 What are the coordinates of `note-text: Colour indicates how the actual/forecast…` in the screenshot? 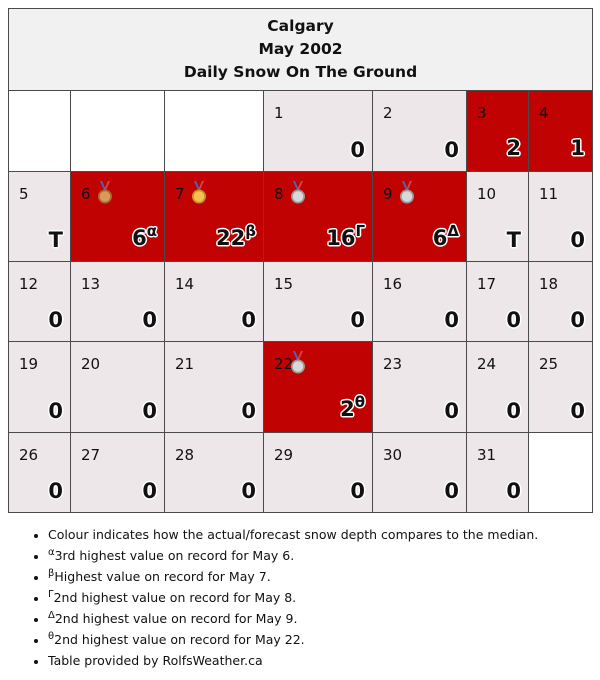 It's located at (293, 534).